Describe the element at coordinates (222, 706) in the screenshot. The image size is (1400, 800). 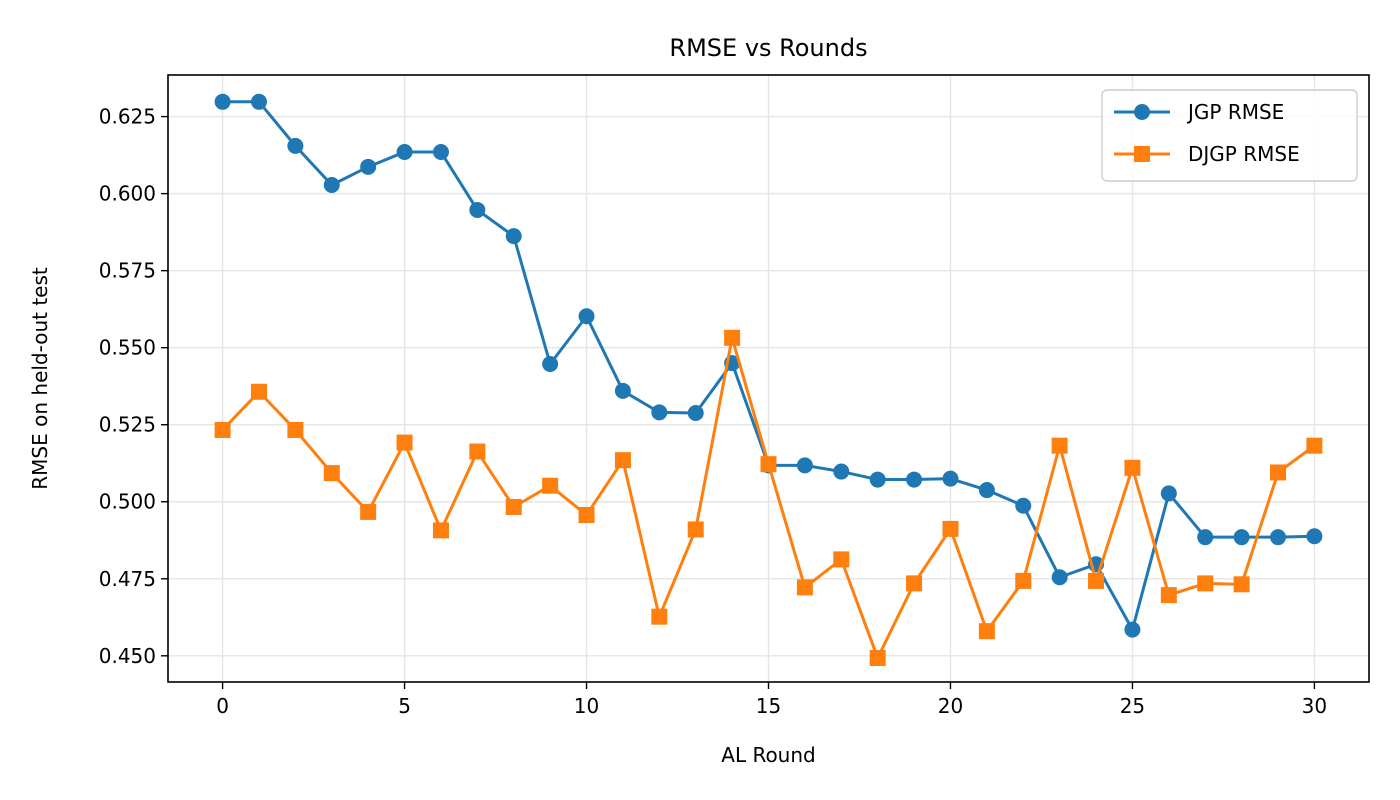
I see `x-tick-label: 0` at that location.